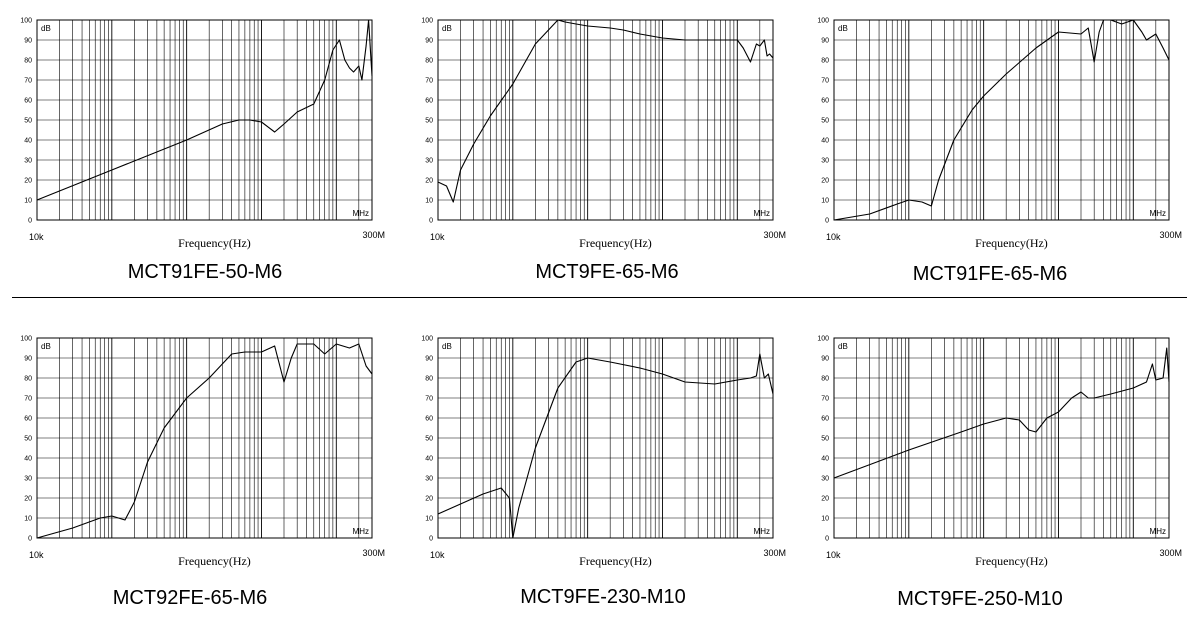  I want to click on section-divider, so click(599, 297).